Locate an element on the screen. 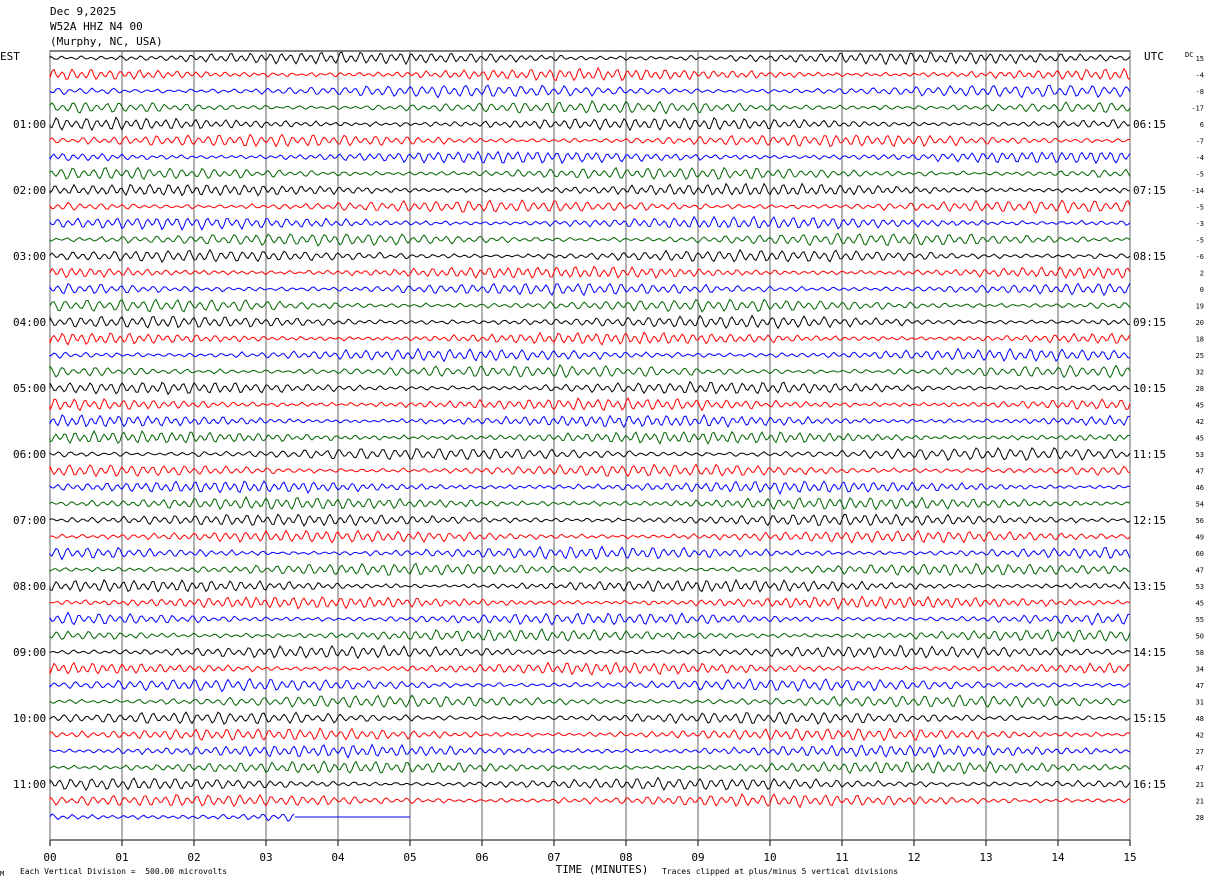 Image resolution: width=1210 pixels, height=886 pixels. x-tick-label-00: 00 is located at coordinates (49, 857).